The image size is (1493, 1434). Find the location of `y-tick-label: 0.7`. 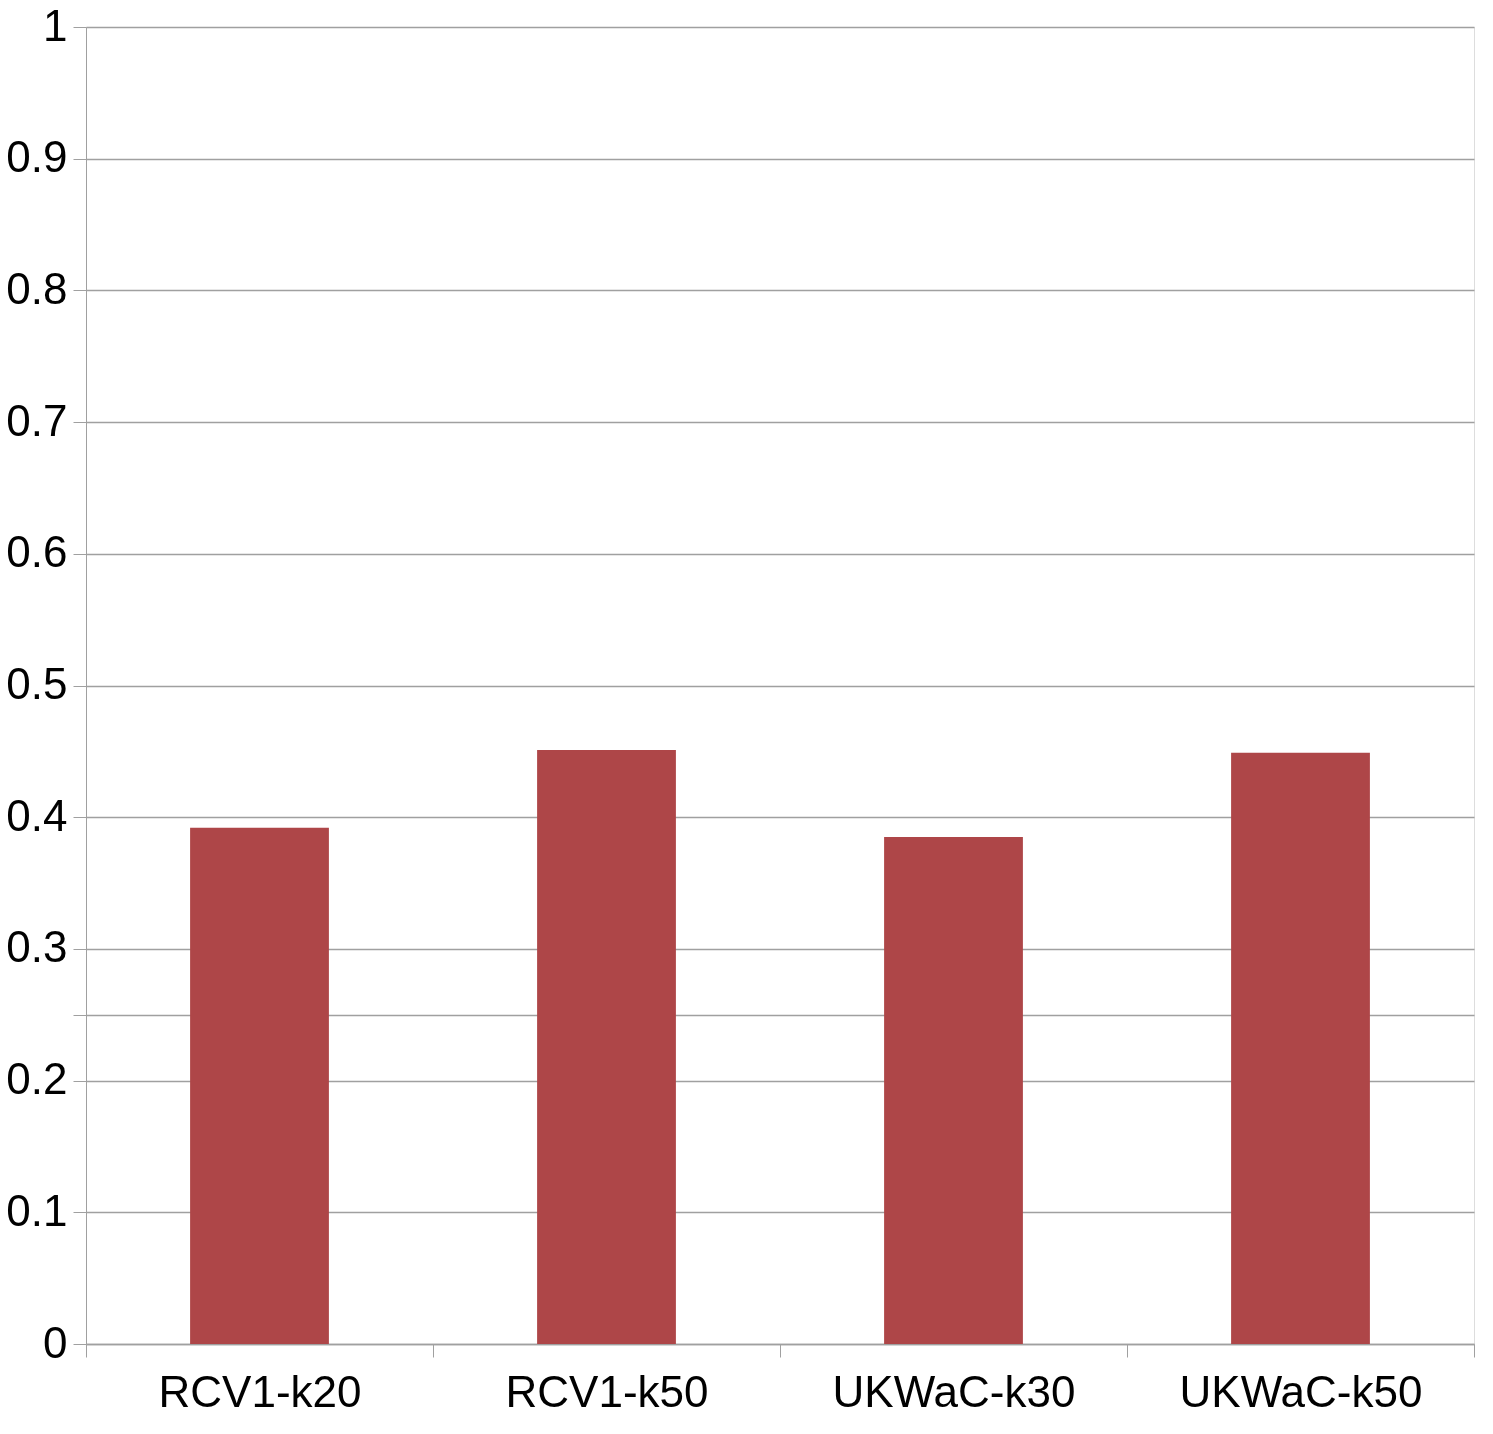

y-tick-label: 0.7 is located at coordinates (37, 420).